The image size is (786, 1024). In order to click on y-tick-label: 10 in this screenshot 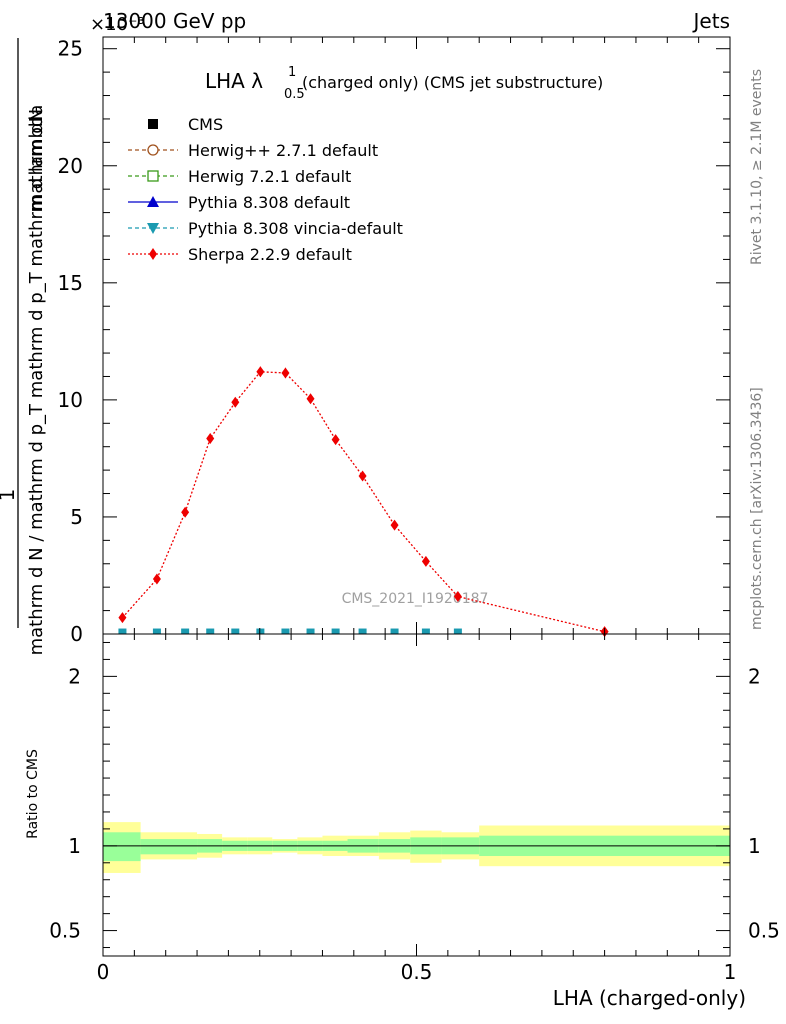, I will do `click(70, 400)`.